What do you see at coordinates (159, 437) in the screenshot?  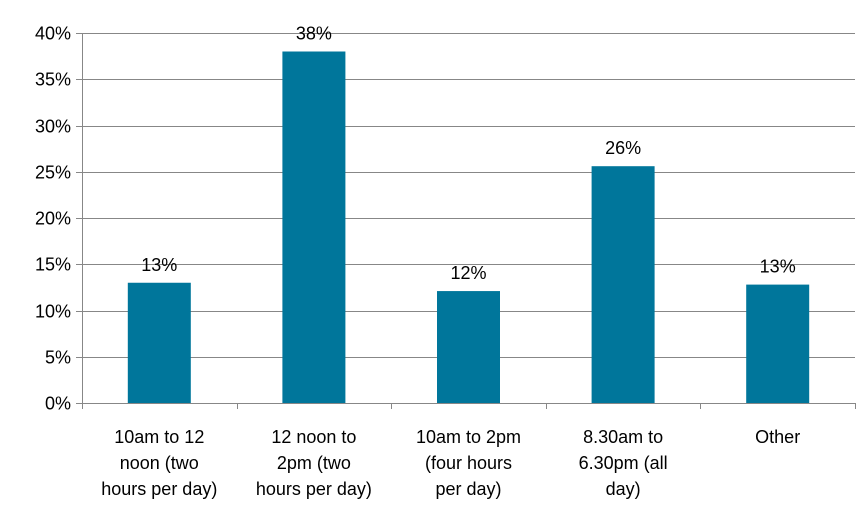 I see `x-category-label-line: 10am to 12` at bounding box center [159, 437].